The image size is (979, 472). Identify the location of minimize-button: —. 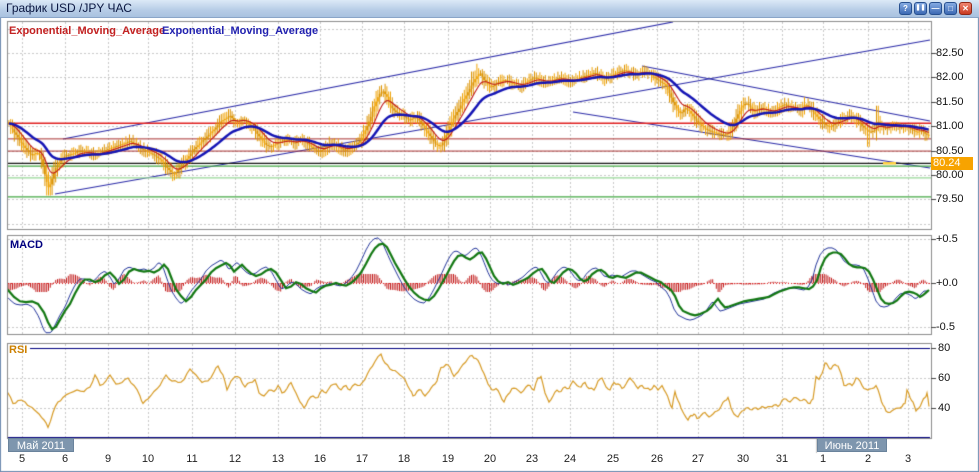
(935, 8).